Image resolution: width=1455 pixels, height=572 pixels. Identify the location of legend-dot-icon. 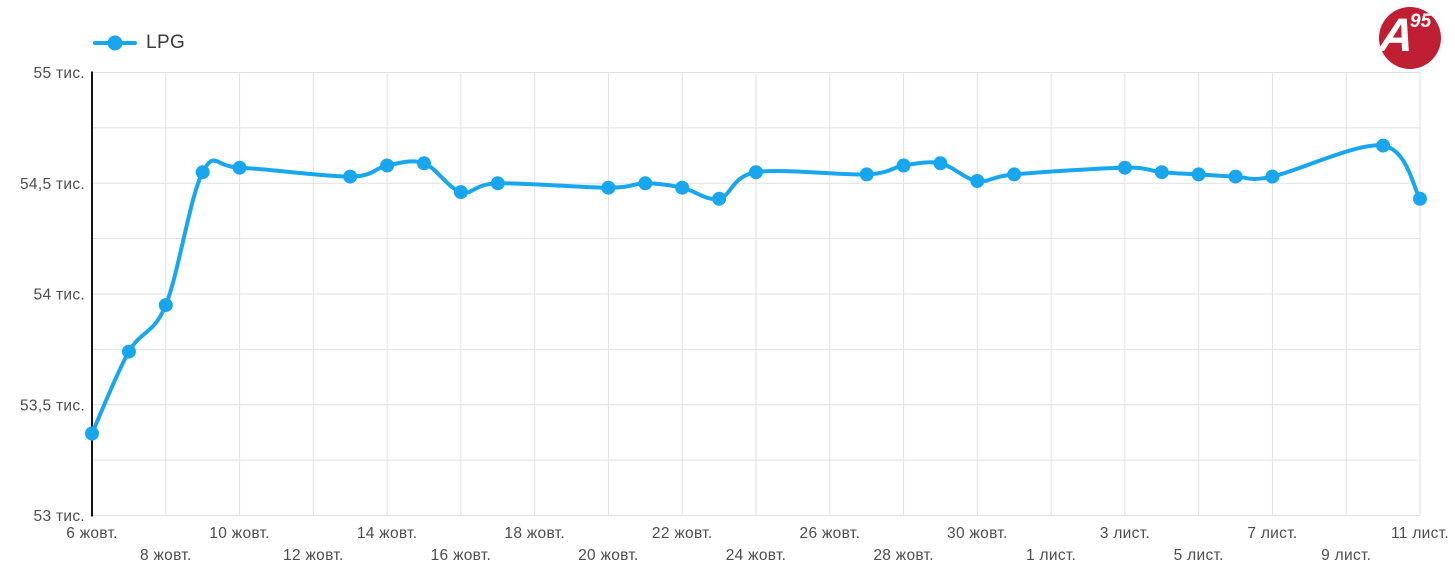
(115, 43).